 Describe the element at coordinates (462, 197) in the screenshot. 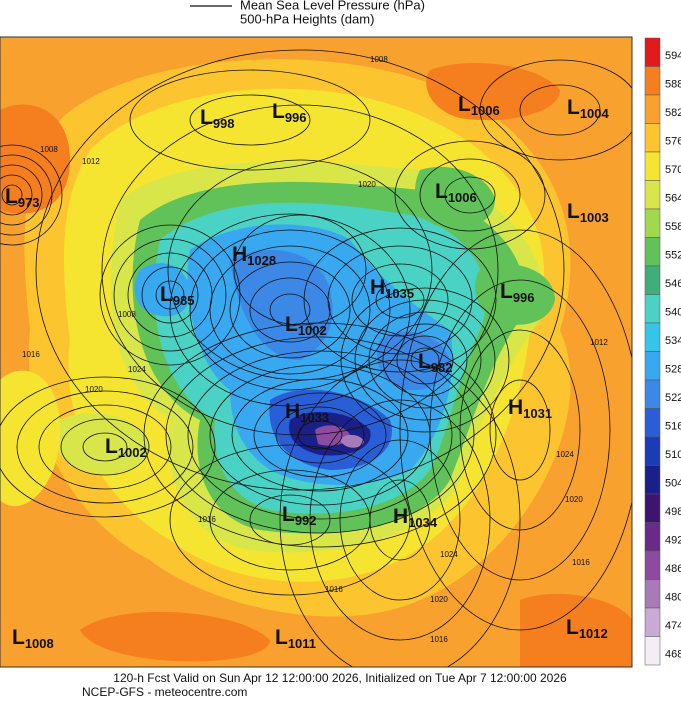

I see `center-pressure: 1006` at that location.